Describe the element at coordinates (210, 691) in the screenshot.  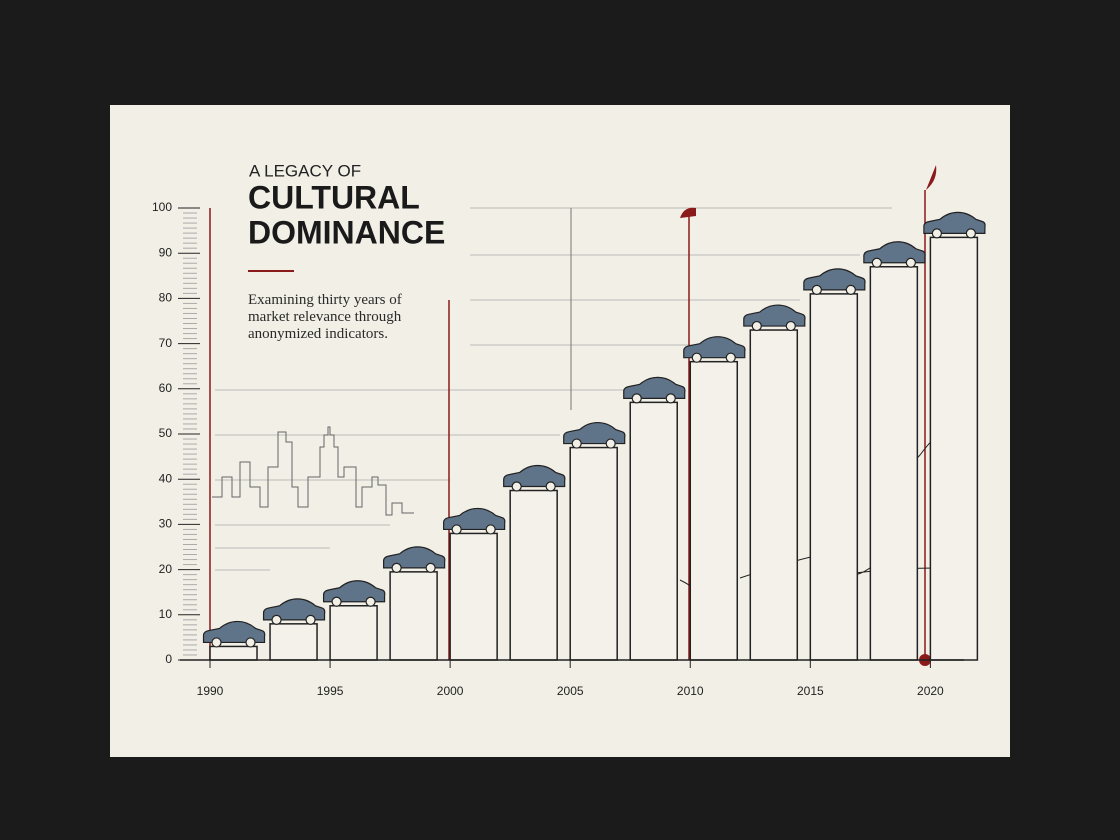
I see `x-tick-label: 1990` at that location.